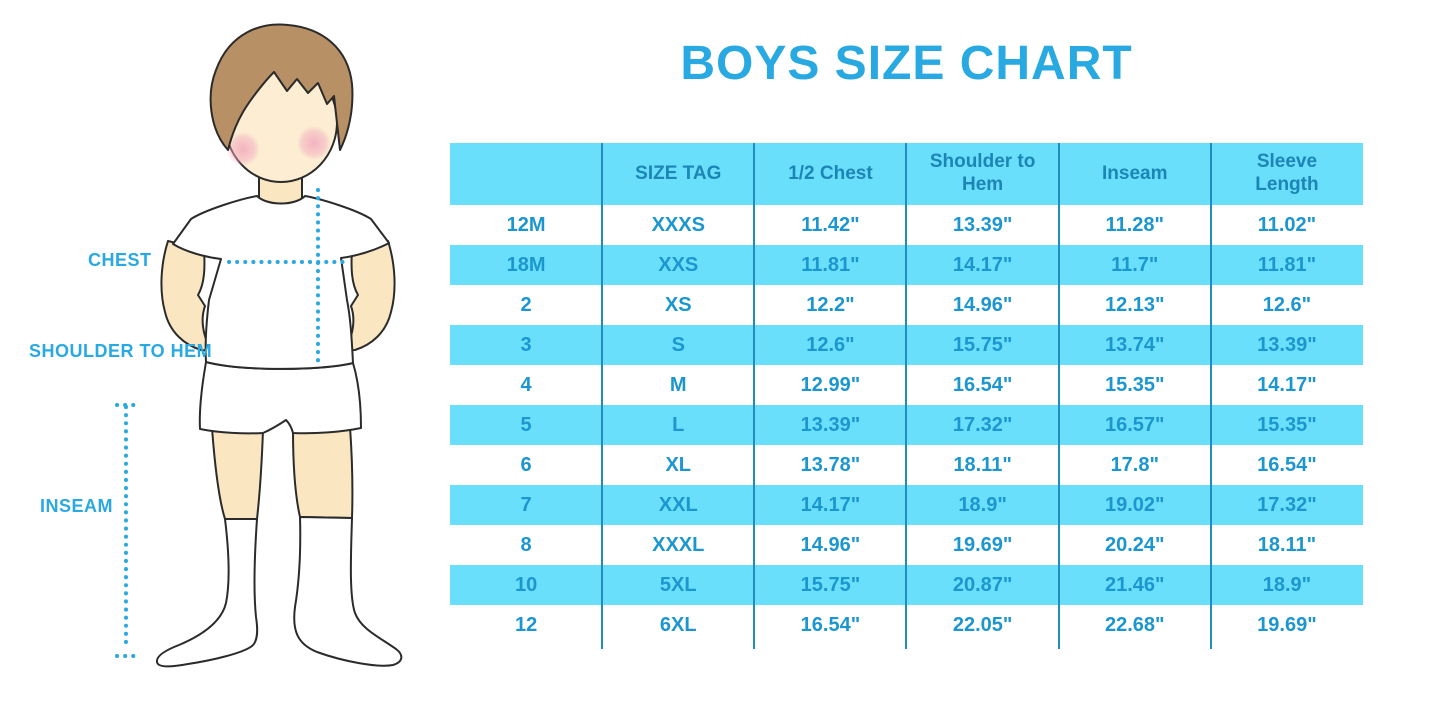 Image resolution: width=1445 pixels, height=723 pixels. What do you see at coordinates (348, 591) in the screenshot?
I see `right-sock` at bounding box center [348, 591].